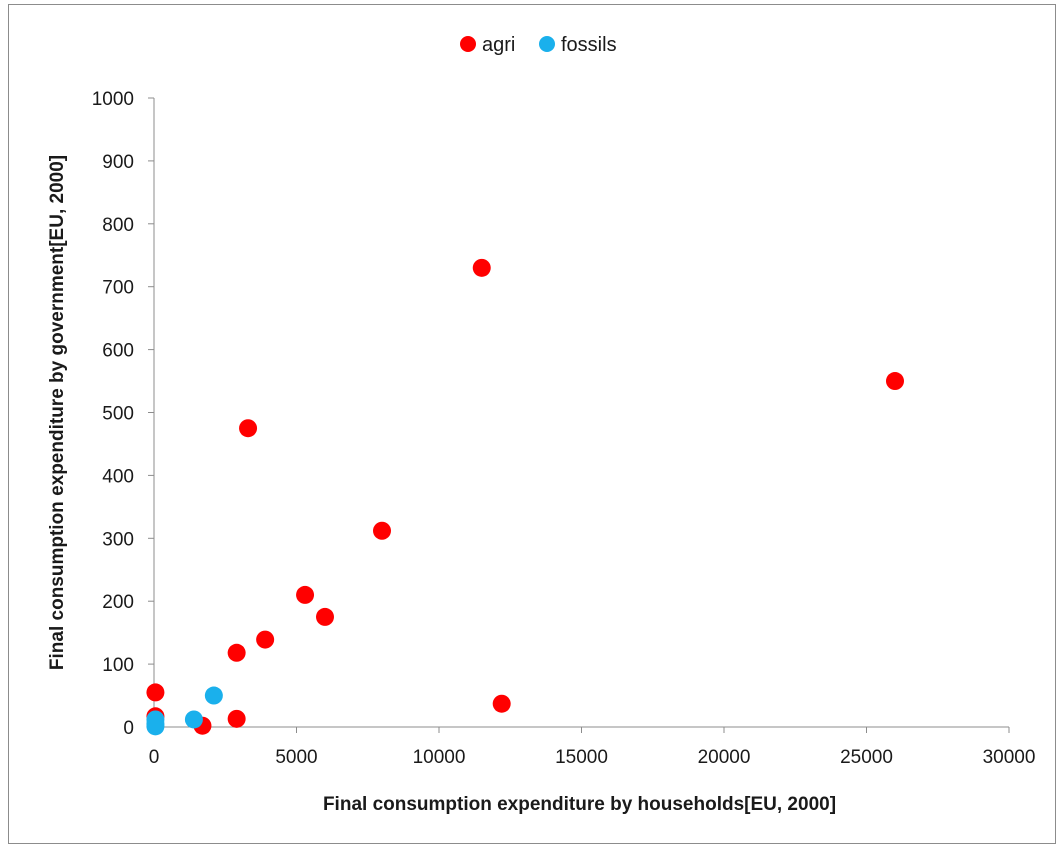 This screenshot has width=1059, height=848. Describe the element at coordinates (118, 225) in the screenshot. I see `y-tick-label: 800` at that location.